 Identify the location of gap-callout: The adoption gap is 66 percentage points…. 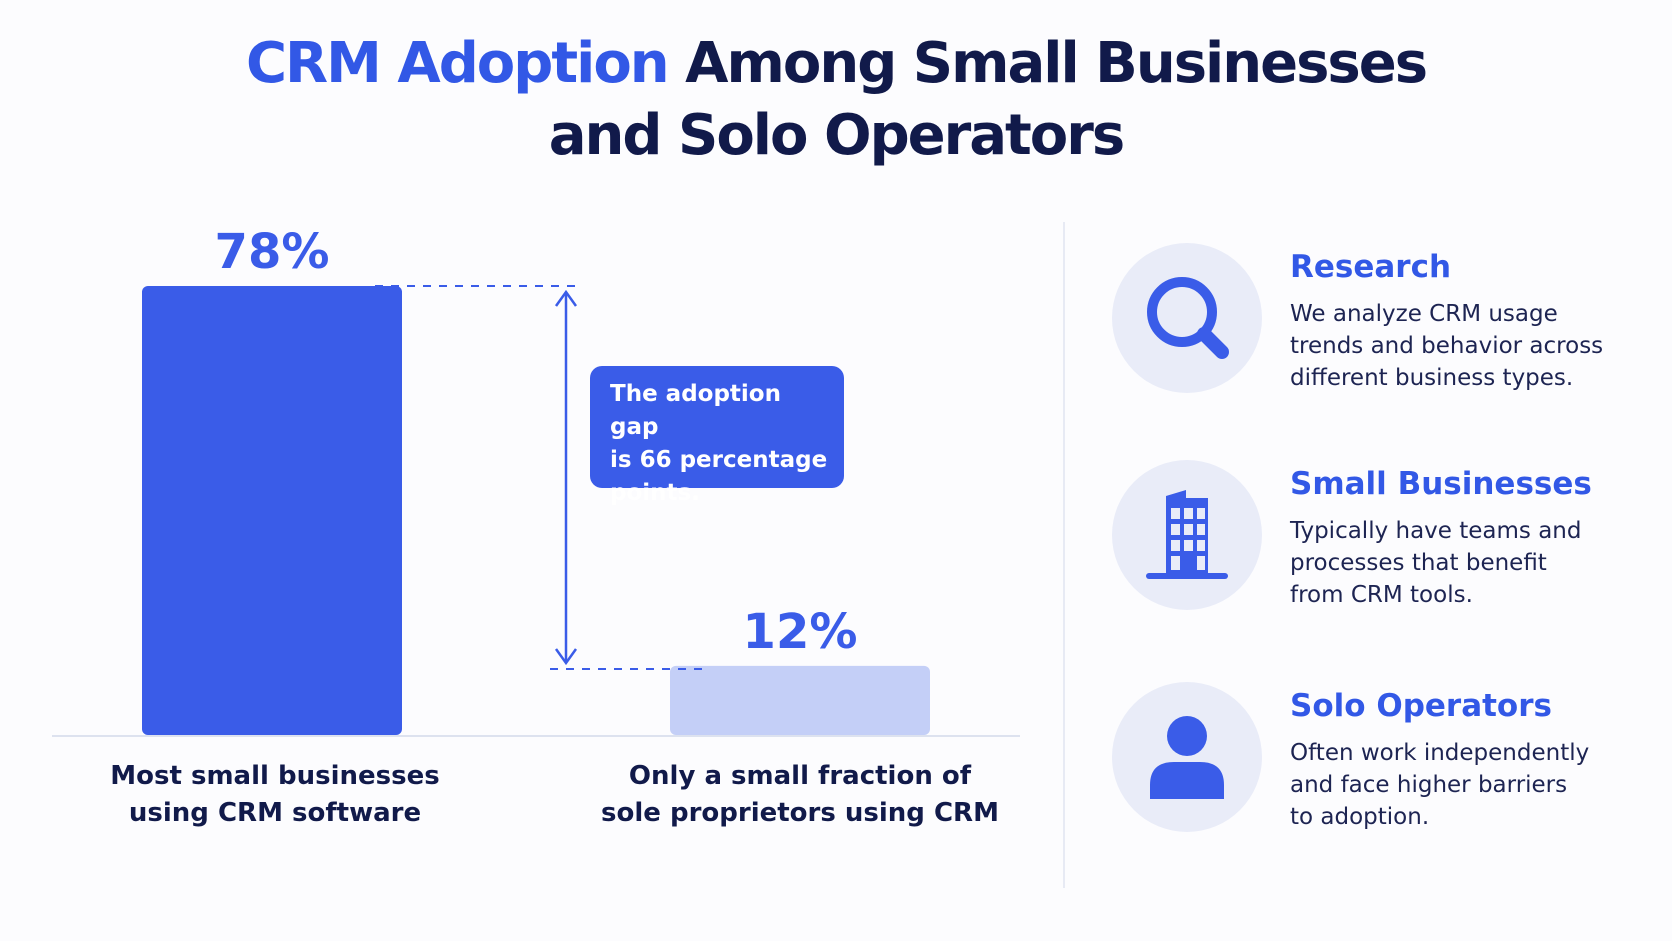
(717, 436).